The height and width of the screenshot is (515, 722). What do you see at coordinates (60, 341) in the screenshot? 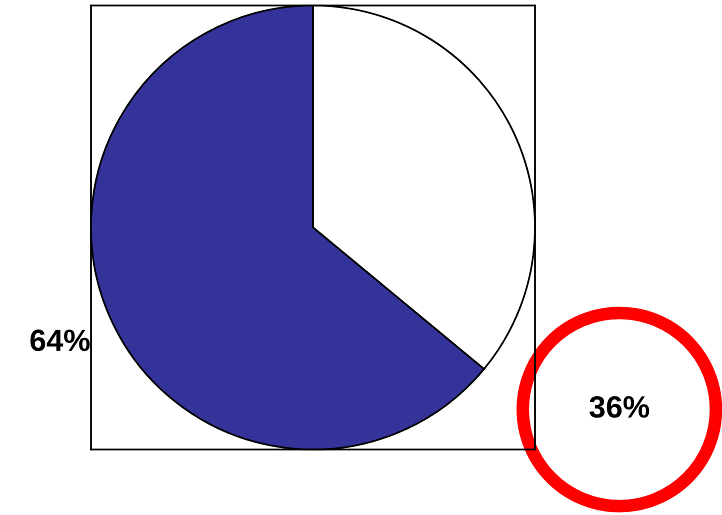
I see `data-label: 64%` at bounding box center [60, 341].